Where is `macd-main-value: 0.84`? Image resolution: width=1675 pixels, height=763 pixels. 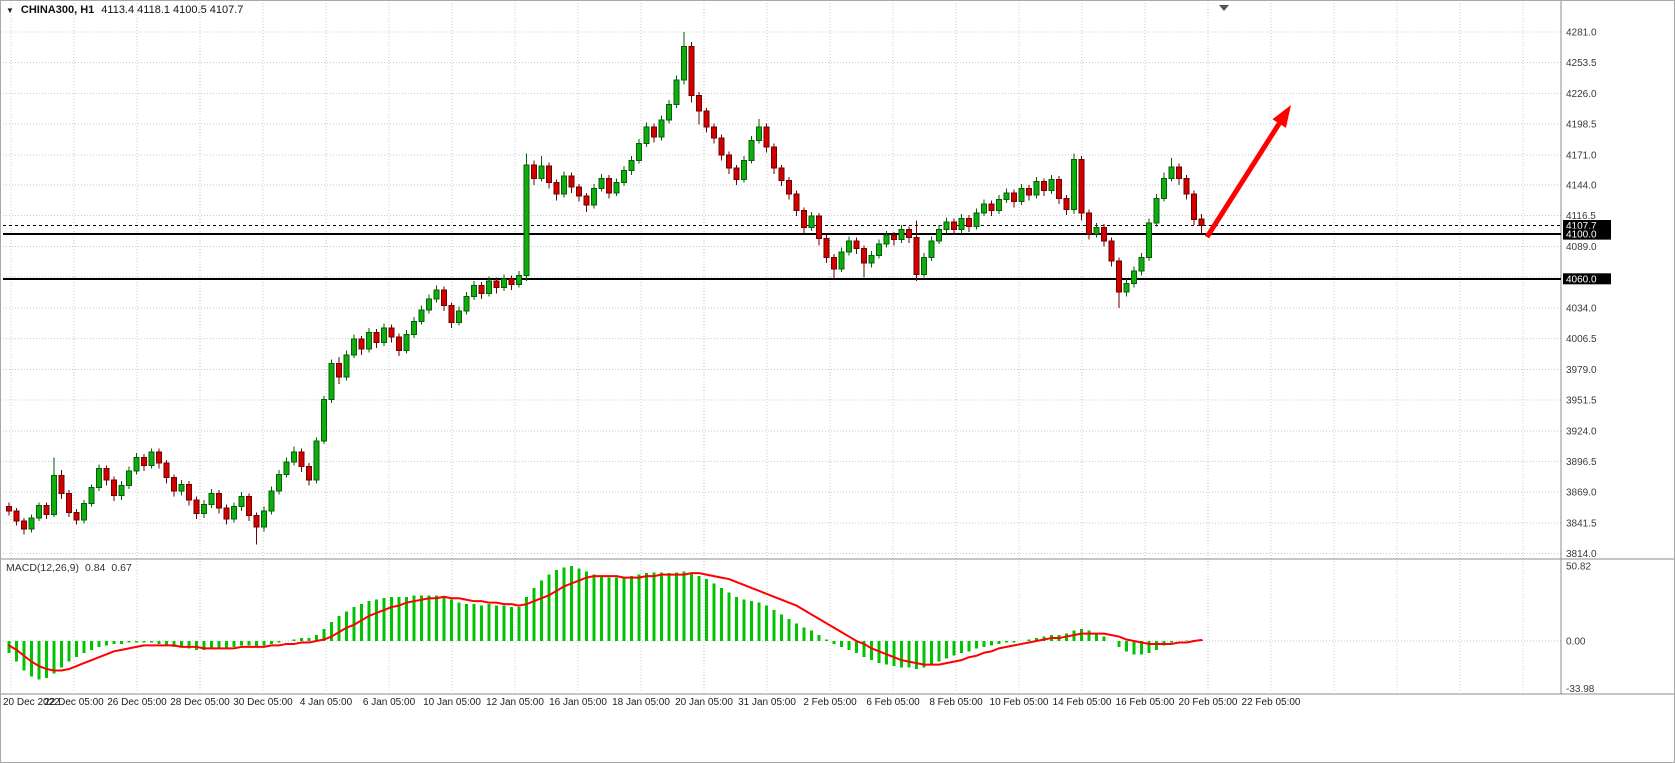 macd-main-value: 0.84 is located at coordinates (95, 568).